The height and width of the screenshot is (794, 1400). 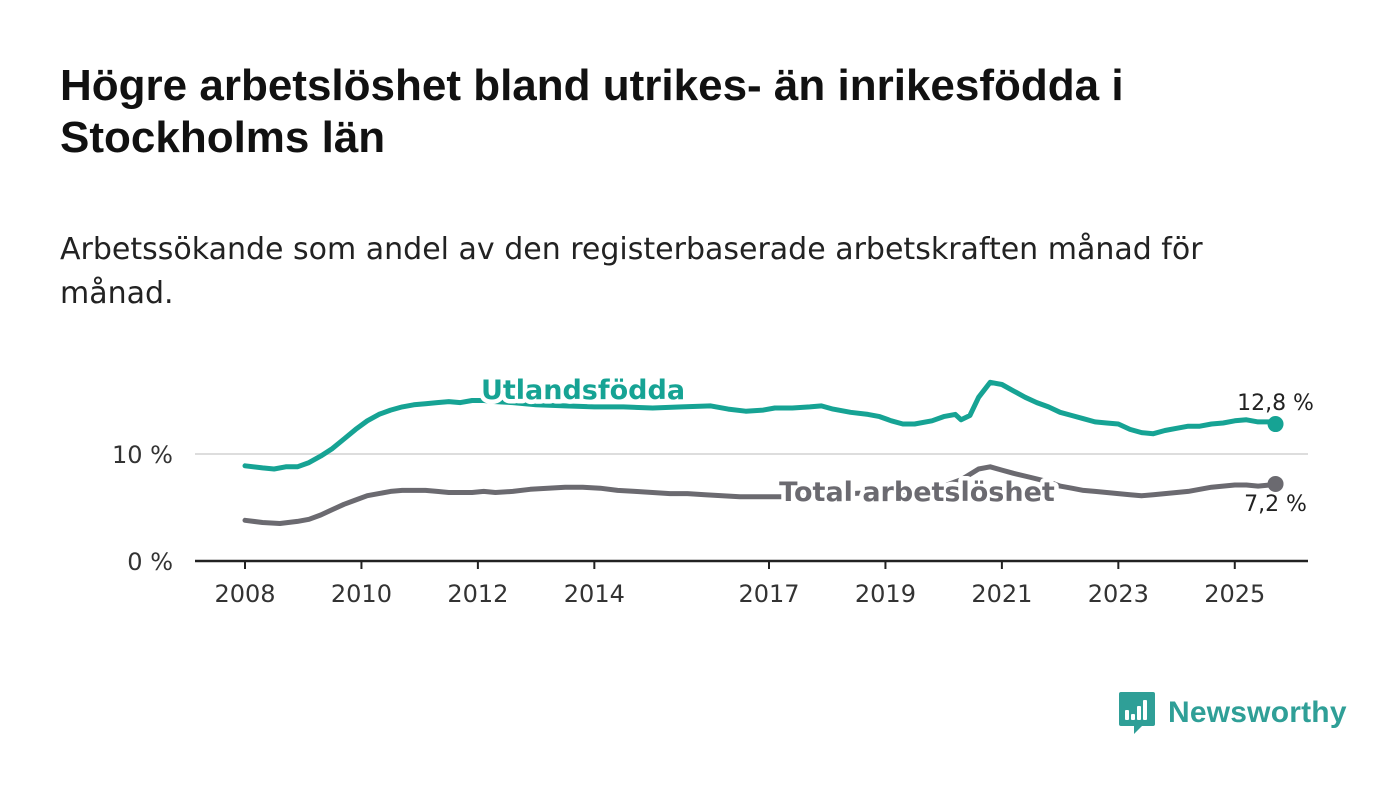 I want to click on end-point-total, so click(x=1275, y=483).